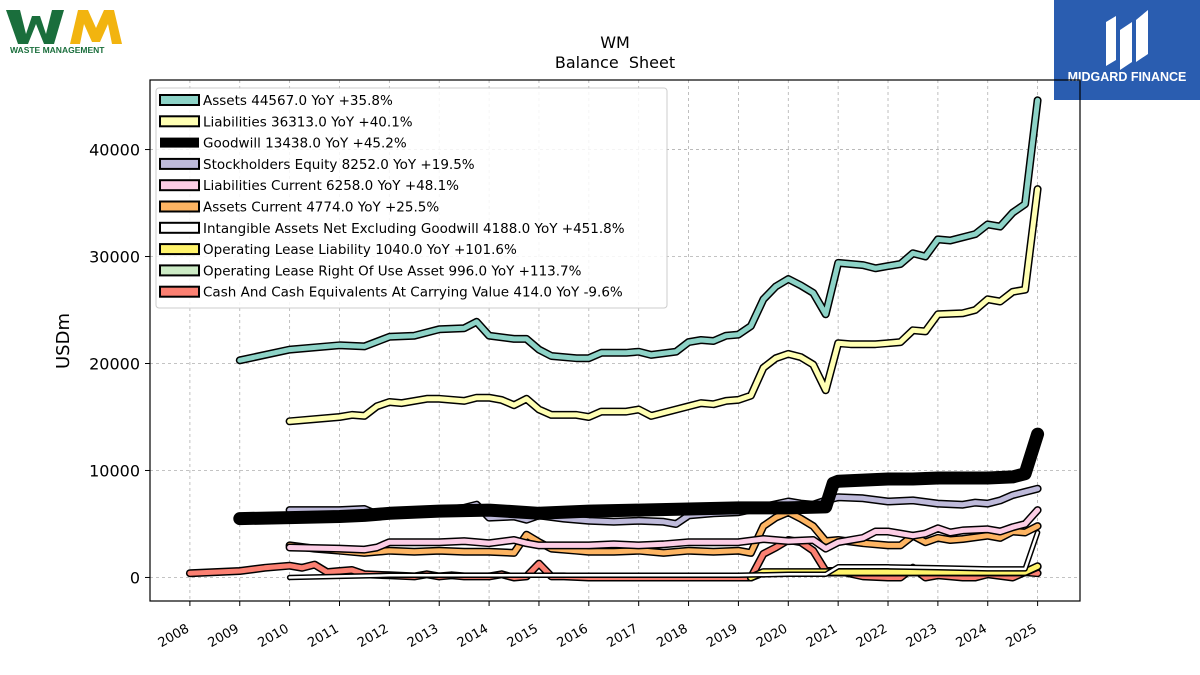  Describe the element at coordinates (174, 636) in the screenshot. I see `x-tick-label: 2008` at that location.